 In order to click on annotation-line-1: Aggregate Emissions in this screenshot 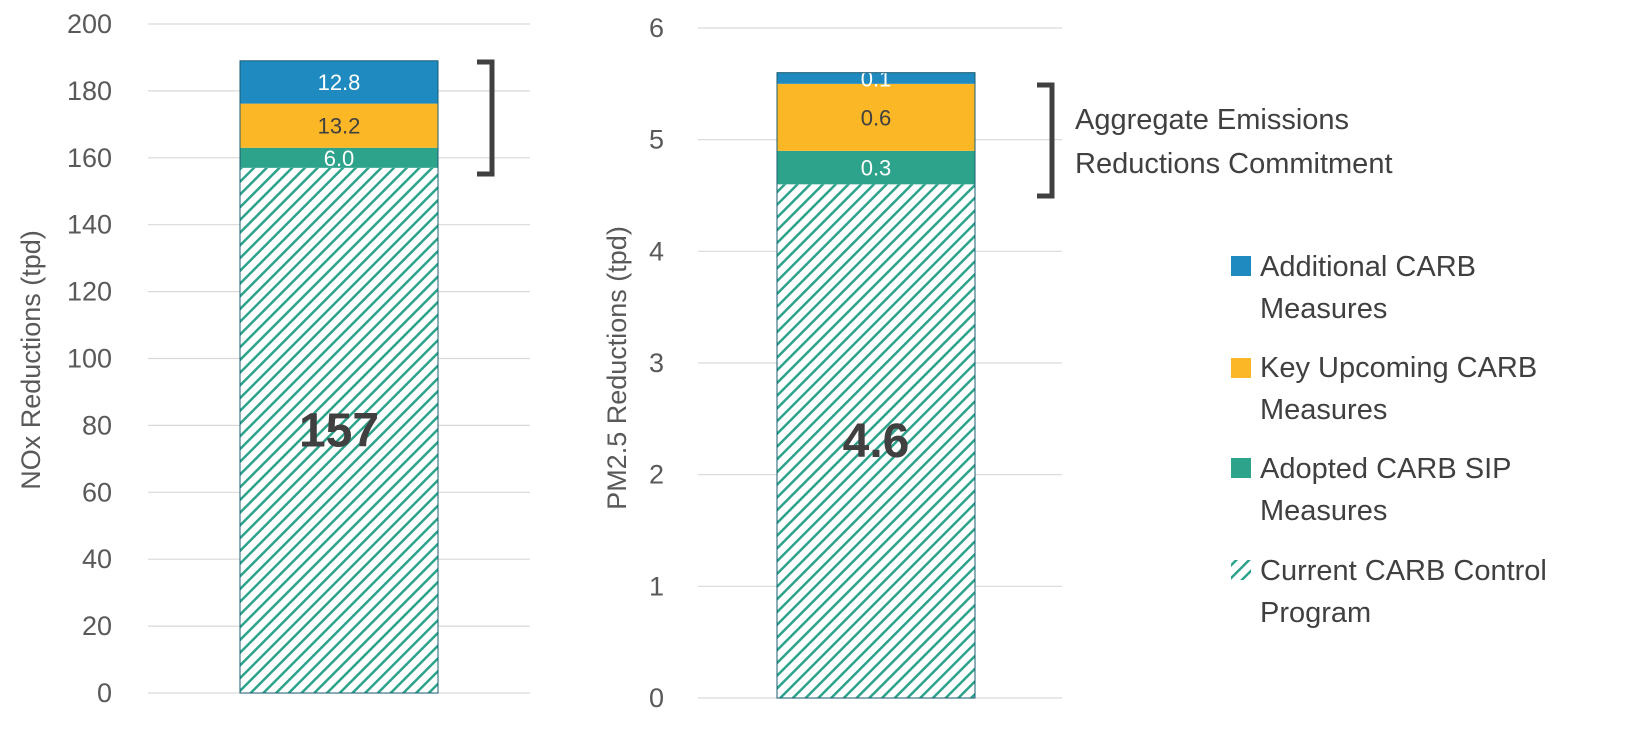, I will do `click(1212, 120)`.